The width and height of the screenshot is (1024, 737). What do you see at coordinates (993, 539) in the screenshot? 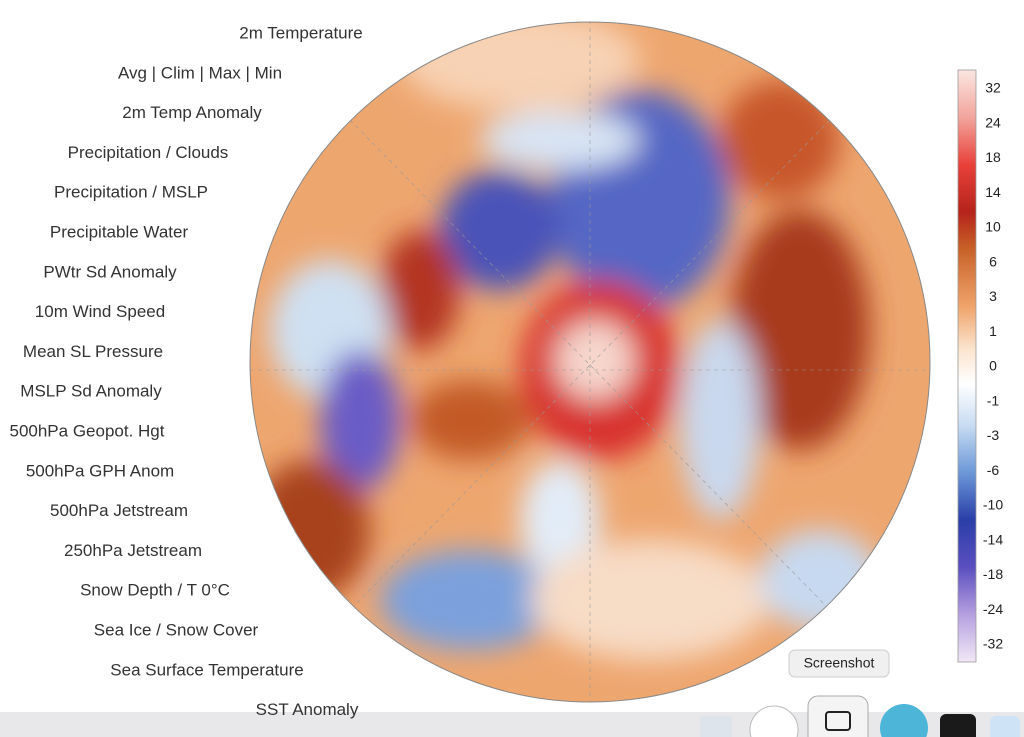
I see `colorbar-label: -14` at bounding box center [993, 539].